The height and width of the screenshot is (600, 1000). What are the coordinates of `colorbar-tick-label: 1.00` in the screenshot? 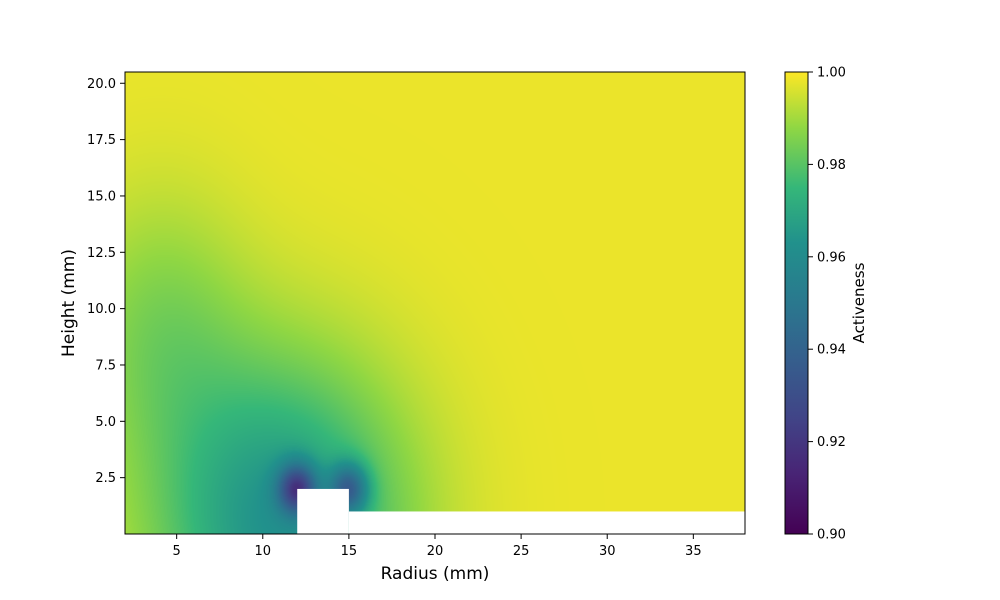 It's located at (831, 73).